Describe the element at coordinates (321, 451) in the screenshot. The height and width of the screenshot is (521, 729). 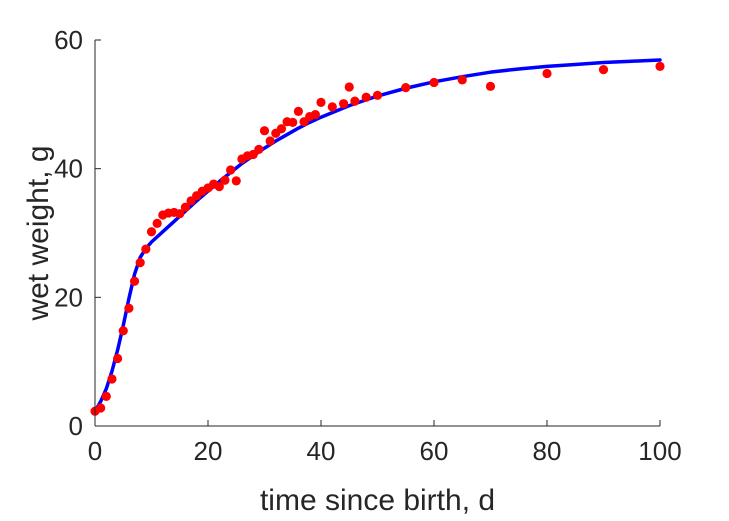
I see `x-tick-label: 40` at that location.